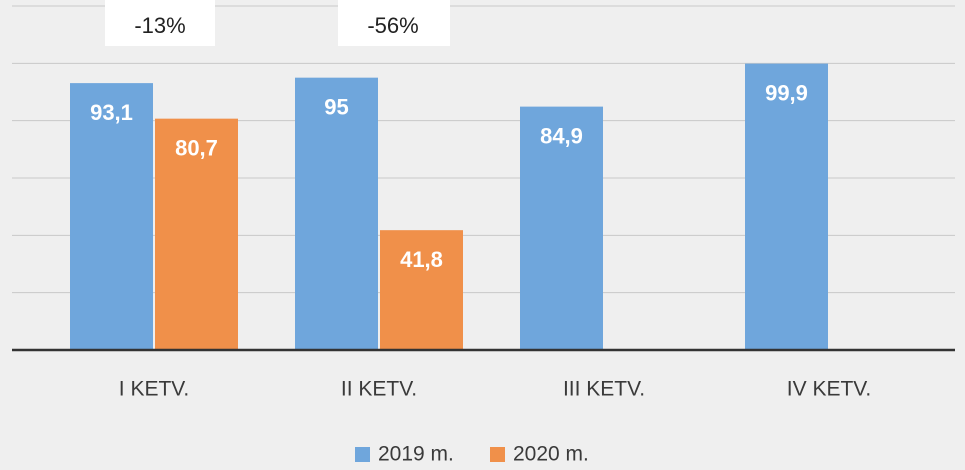 This screenshot has width=965, height=470. What do you see at coordinates (786, 92) in the screenshot?
I see `value-label: 99,9` at bounding box center [786, 92].